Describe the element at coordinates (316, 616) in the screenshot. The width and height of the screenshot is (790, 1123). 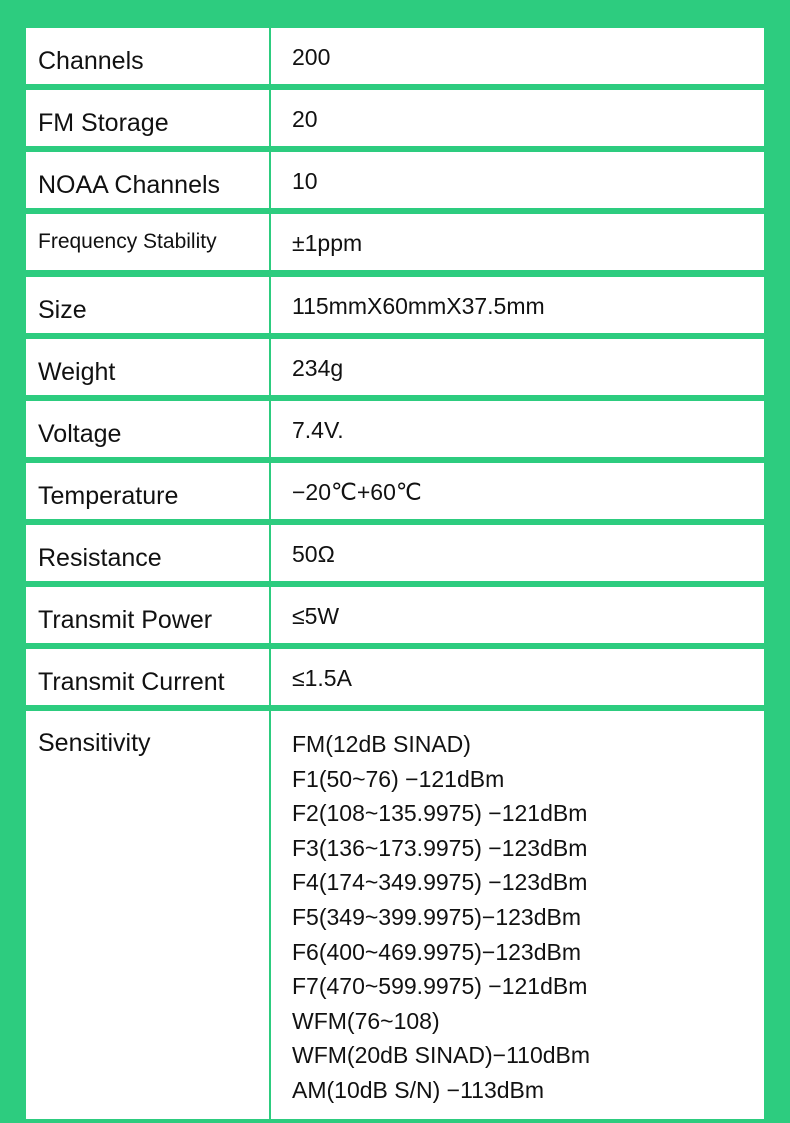
I see `spec-value: ≤5W` at that location.